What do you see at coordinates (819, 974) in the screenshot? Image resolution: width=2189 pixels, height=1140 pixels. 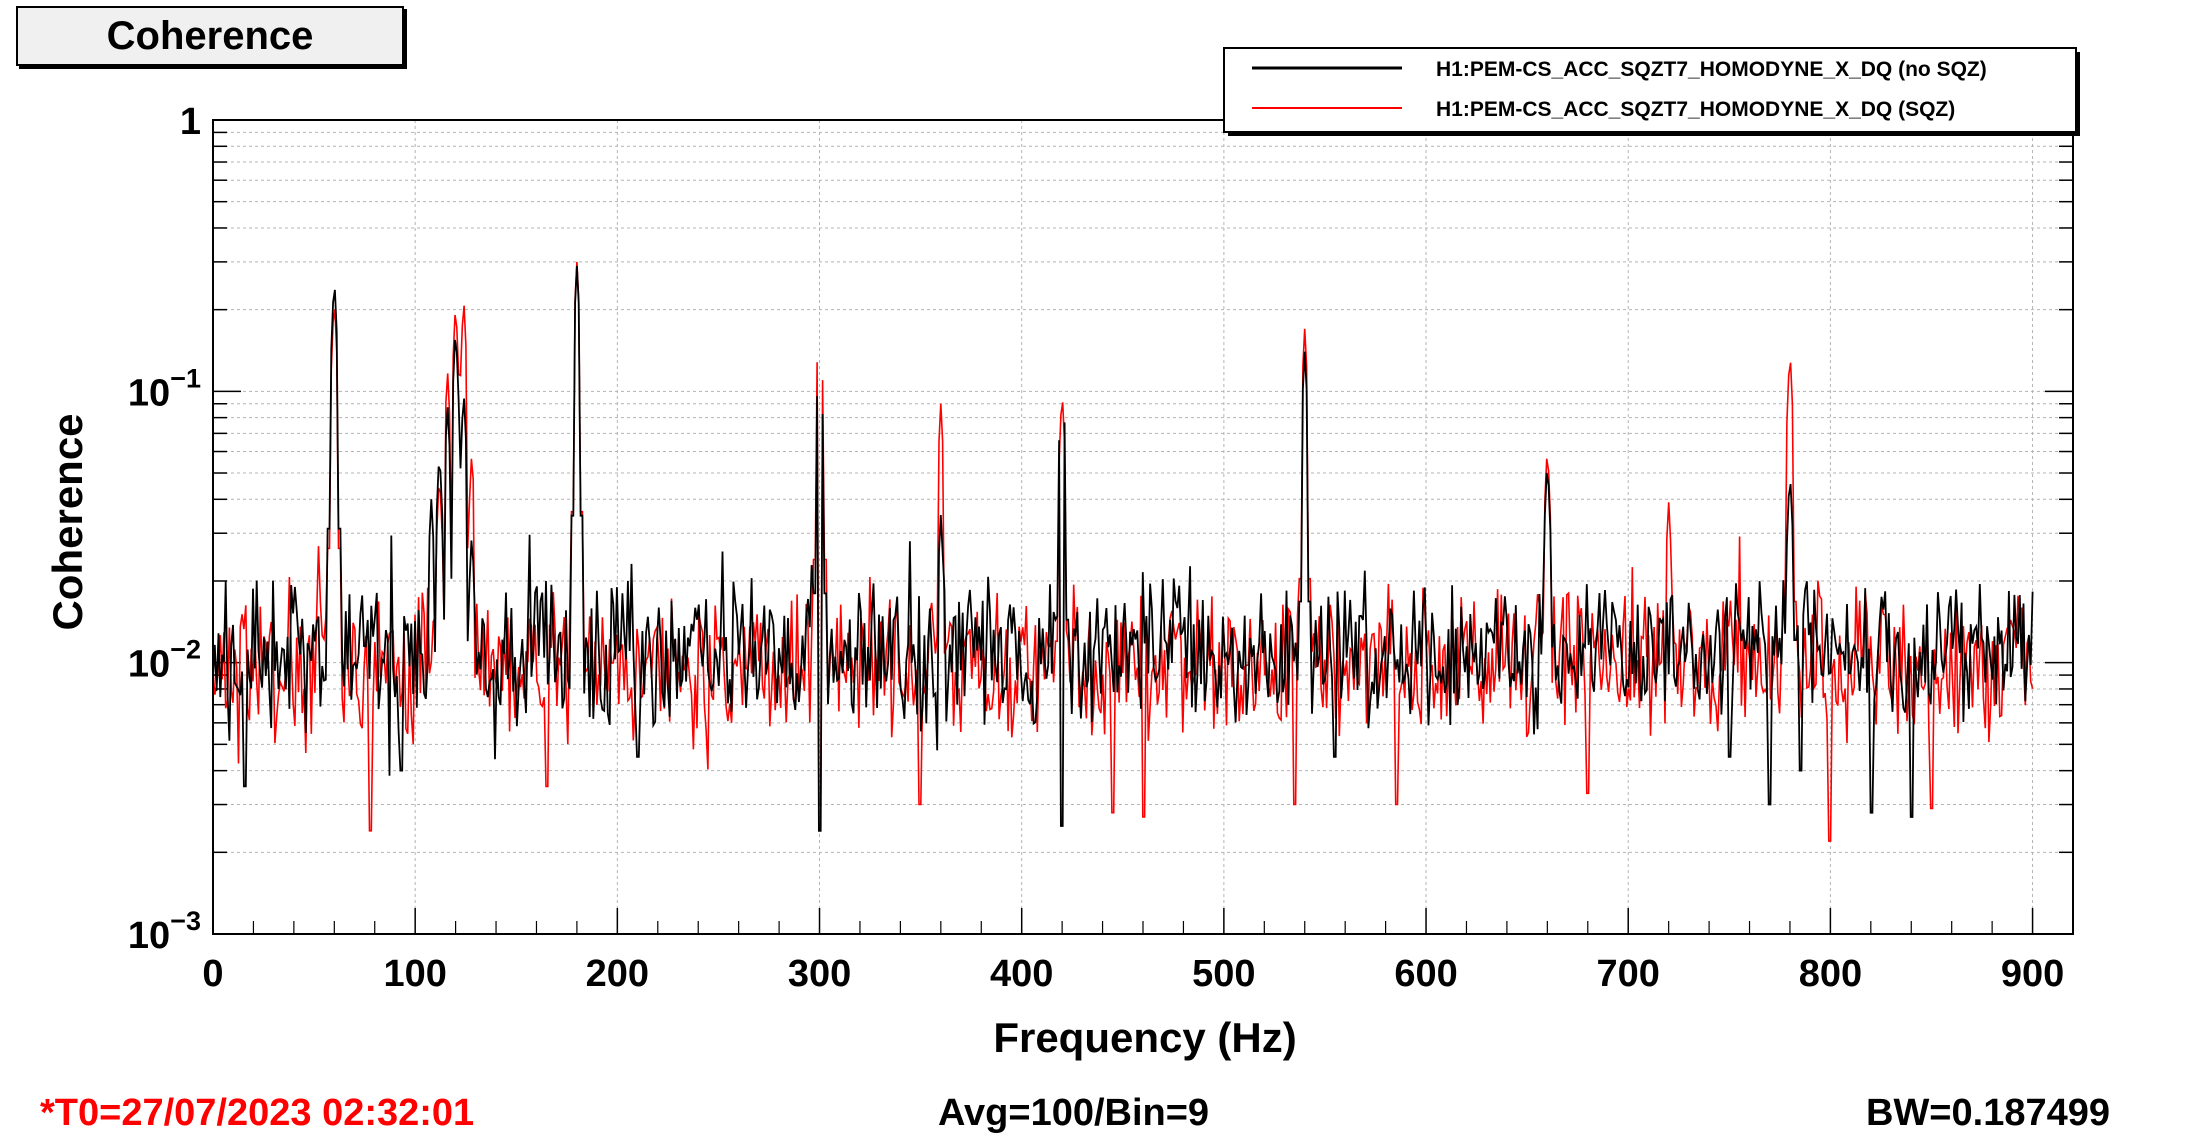 I see `x-tick-label: 300` at bounding box center [819, 974].